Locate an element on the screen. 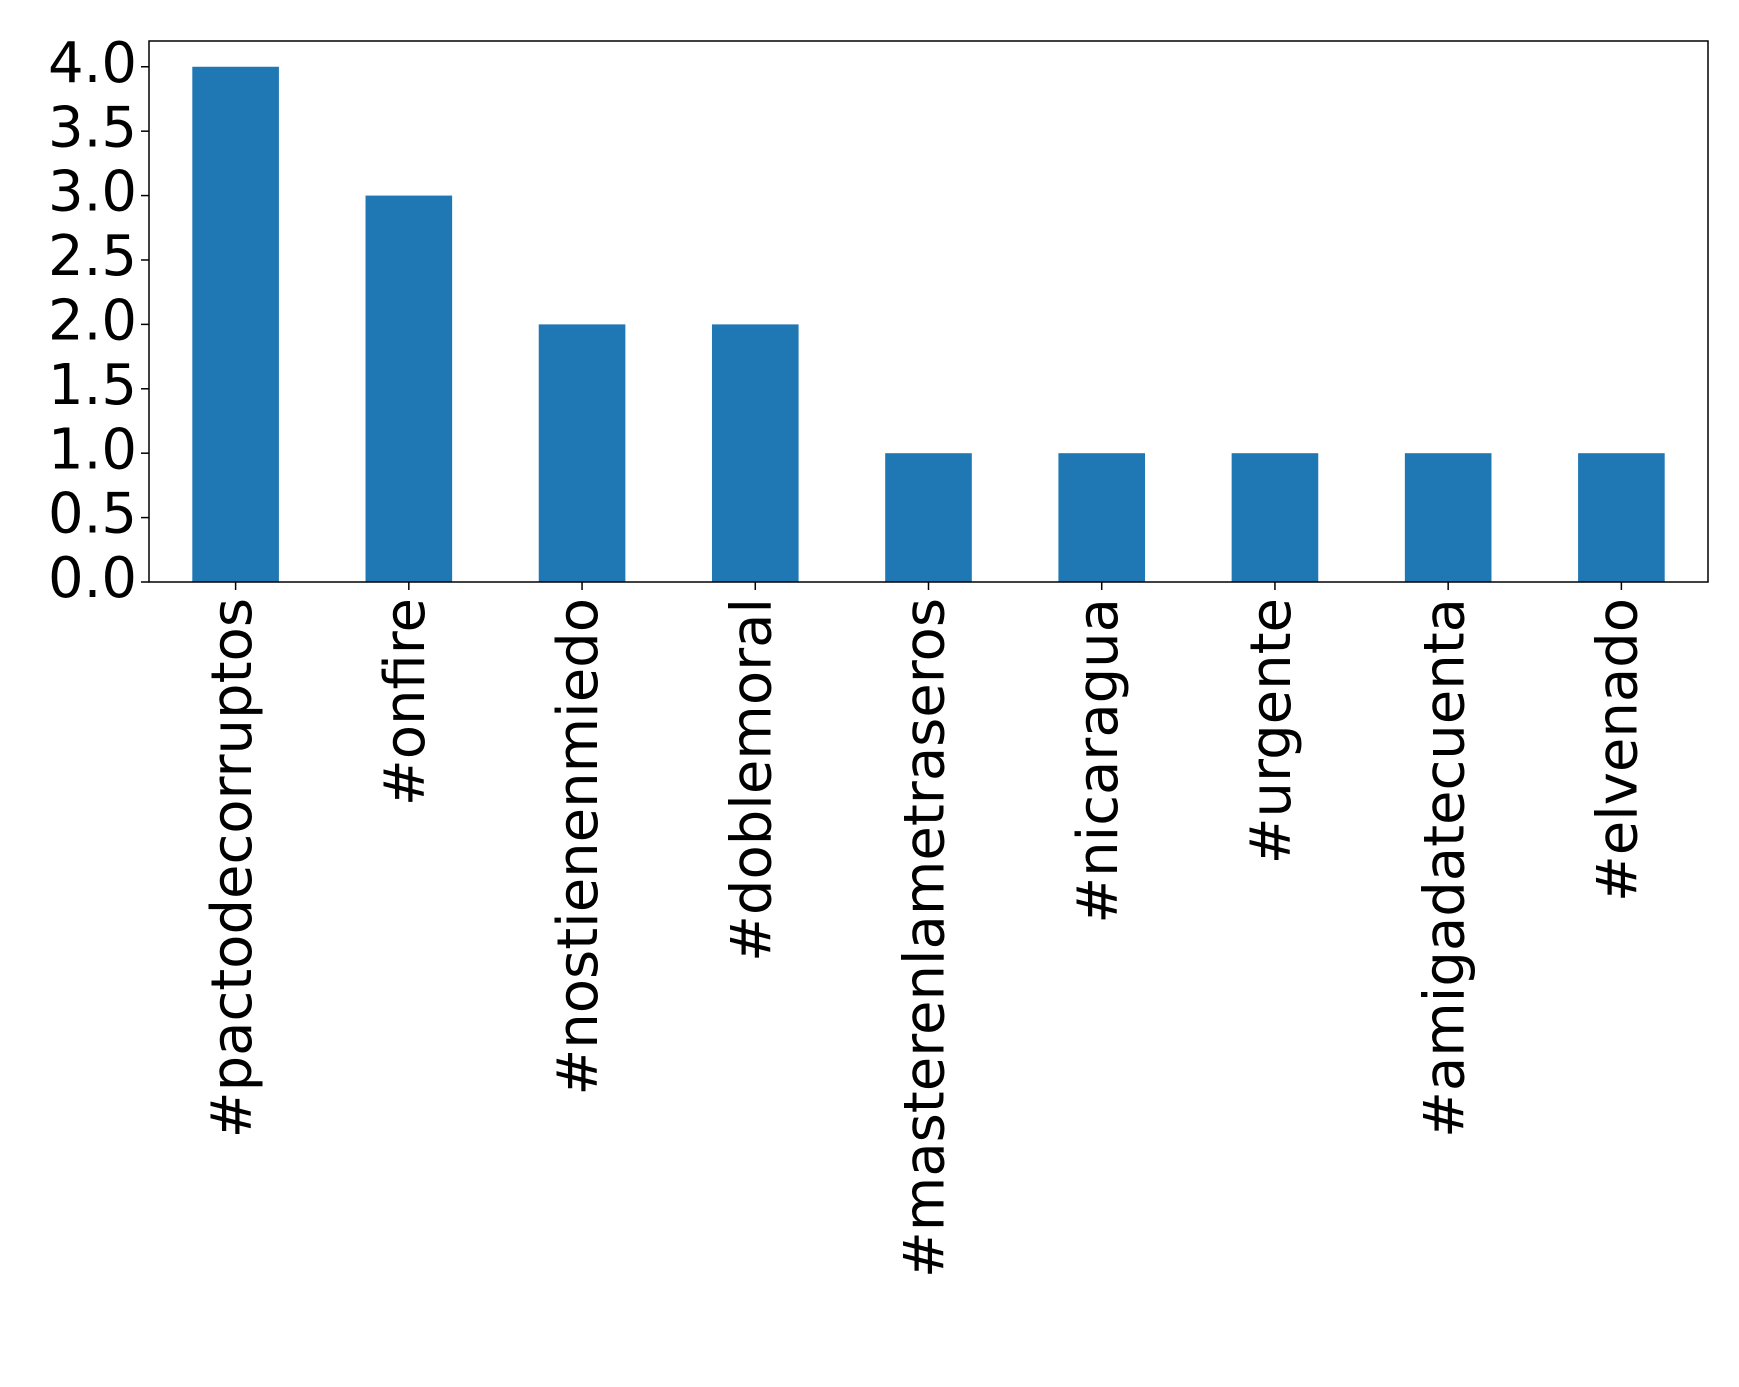 The width and height of the screenshot is (1739, 1387). x-tick-label: #pactodecorruptos is located at coordinates (232, 868).